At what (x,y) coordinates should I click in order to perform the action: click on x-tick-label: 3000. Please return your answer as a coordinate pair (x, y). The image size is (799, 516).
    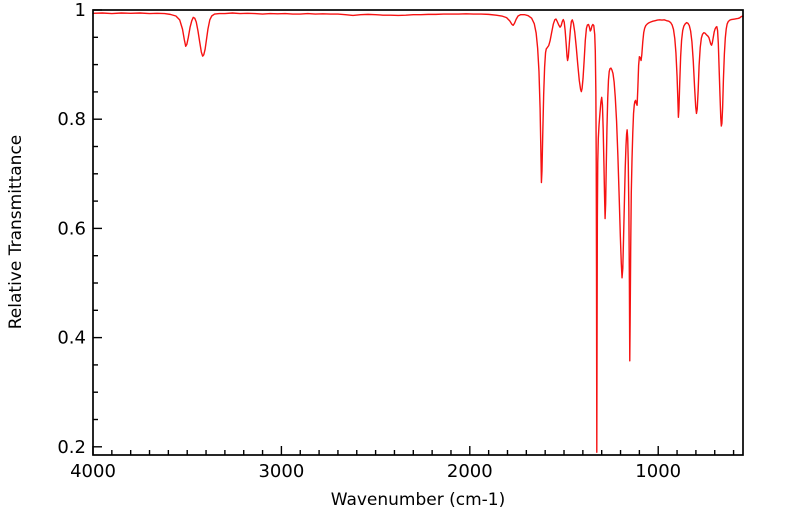
    Looking at the image, I should click on (281, 471).